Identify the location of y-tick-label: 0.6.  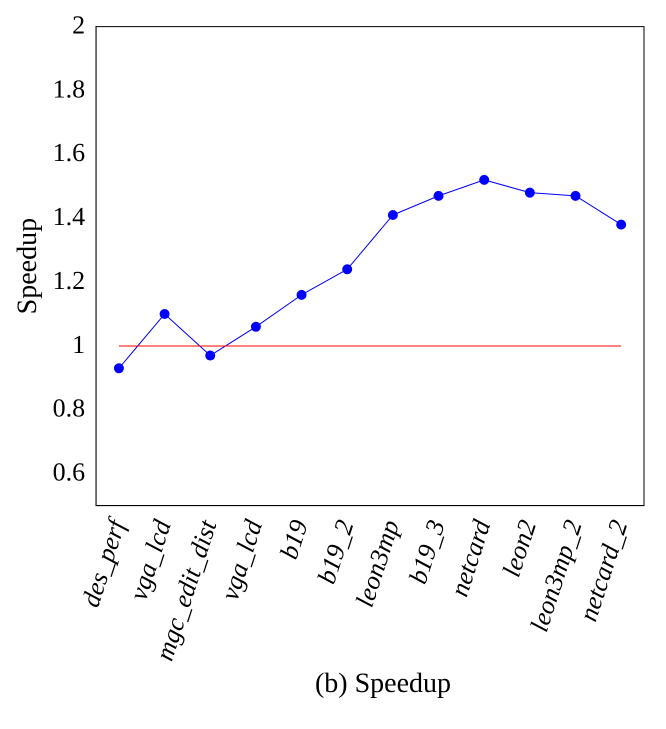
(69, 472).